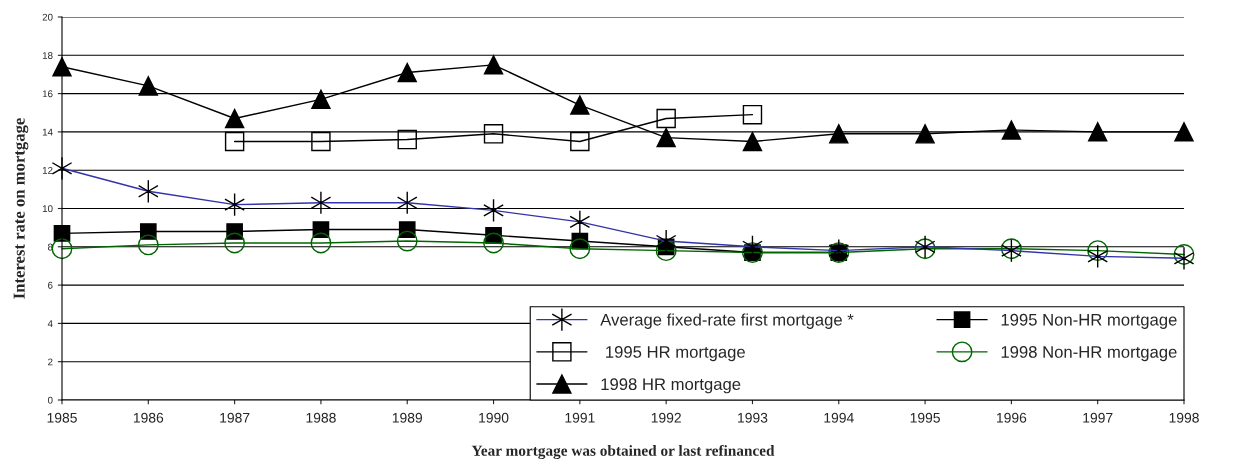 The height and width of the screenshot is (469, 1236). Describe the element at coordinates (1184, 417) in the screenshot. I see `x-tick-label: 1998` at that location.